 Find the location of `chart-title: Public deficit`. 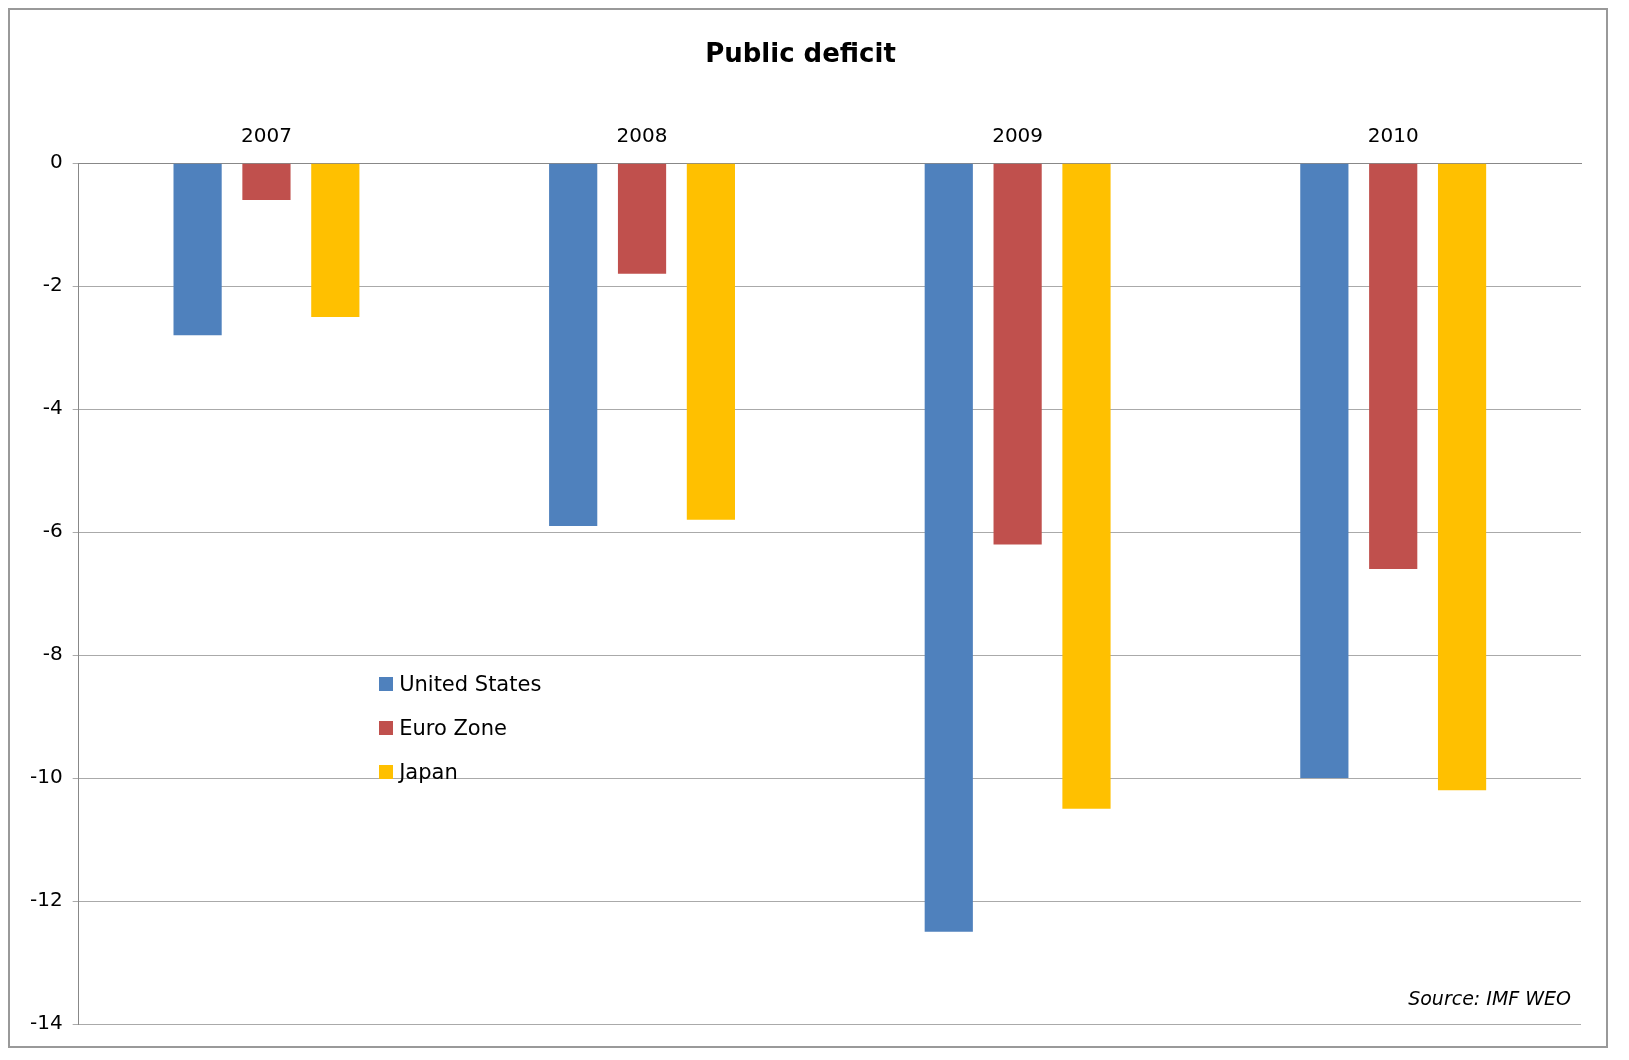

chart-title: Public deficit is located at coordinates (800, 53).